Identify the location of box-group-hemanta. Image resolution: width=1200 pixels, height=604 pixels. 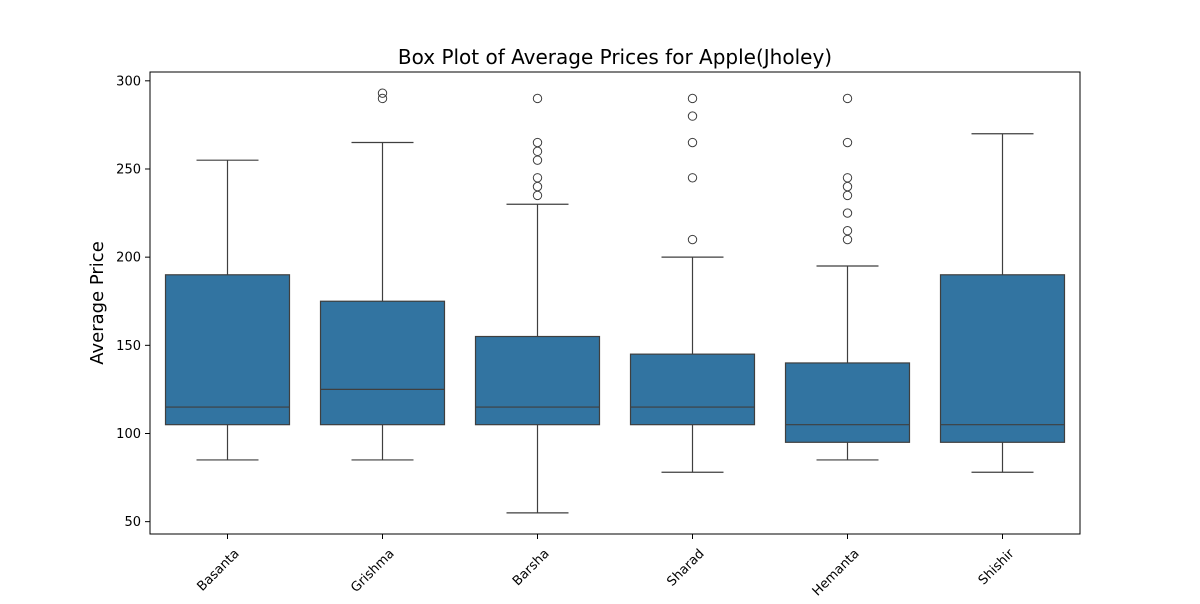
(847, 277).